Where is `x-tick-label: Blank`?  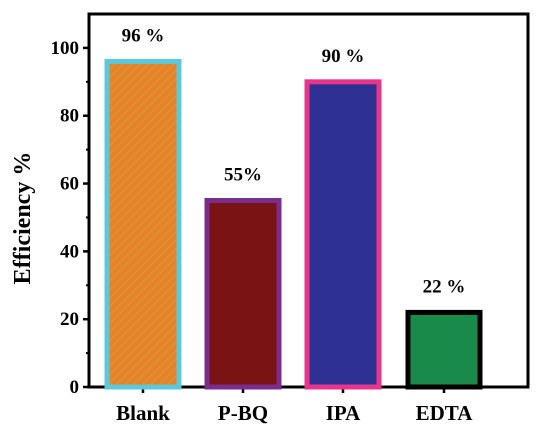 x-tick-label: Blank is located at coordinates (143, 413).